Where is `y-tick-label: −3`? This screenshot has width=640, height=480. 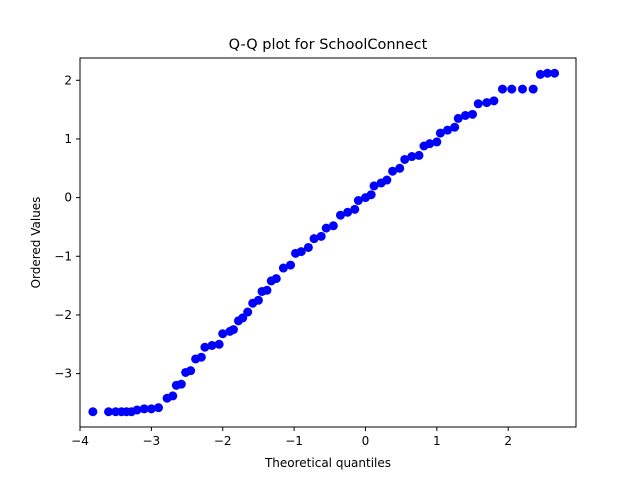 y-tick-label: −3 is located at coordinates (63, 374).